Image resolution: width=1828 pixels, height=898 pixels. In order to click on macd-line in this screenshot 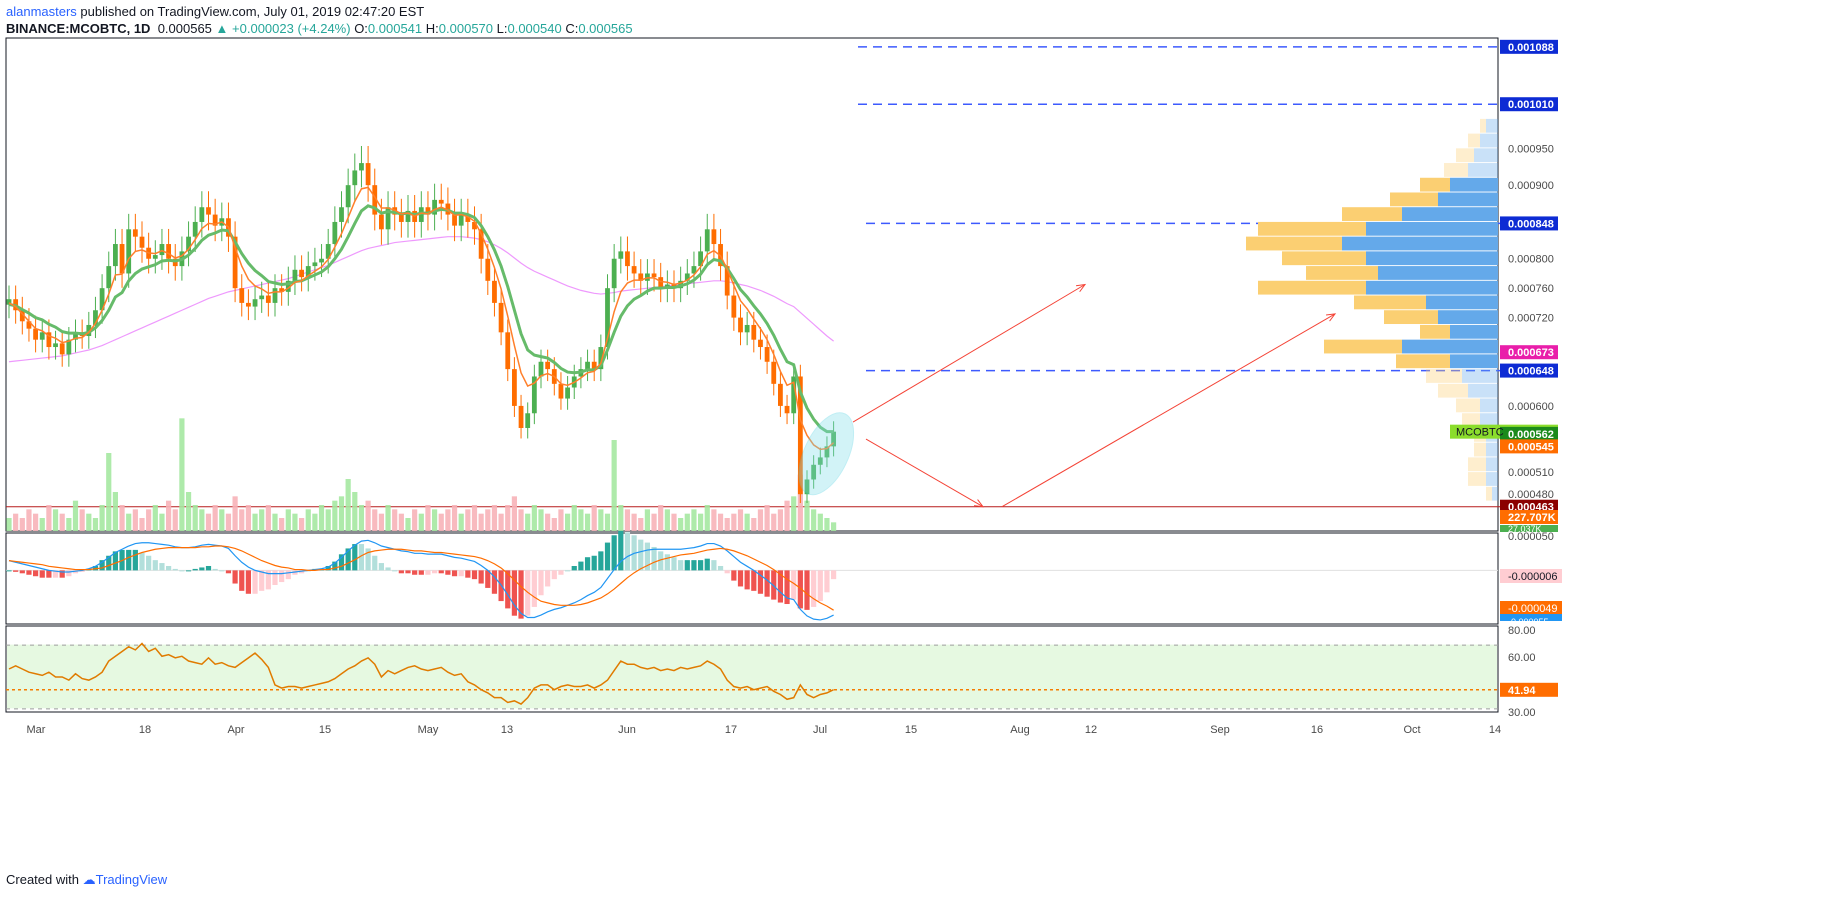, I will do `click(421, 580)`.